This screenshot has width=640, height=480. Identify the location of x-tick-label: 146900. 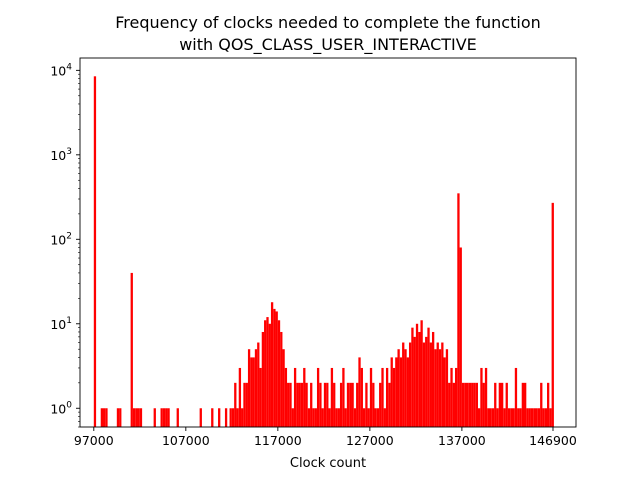
(553, 440).